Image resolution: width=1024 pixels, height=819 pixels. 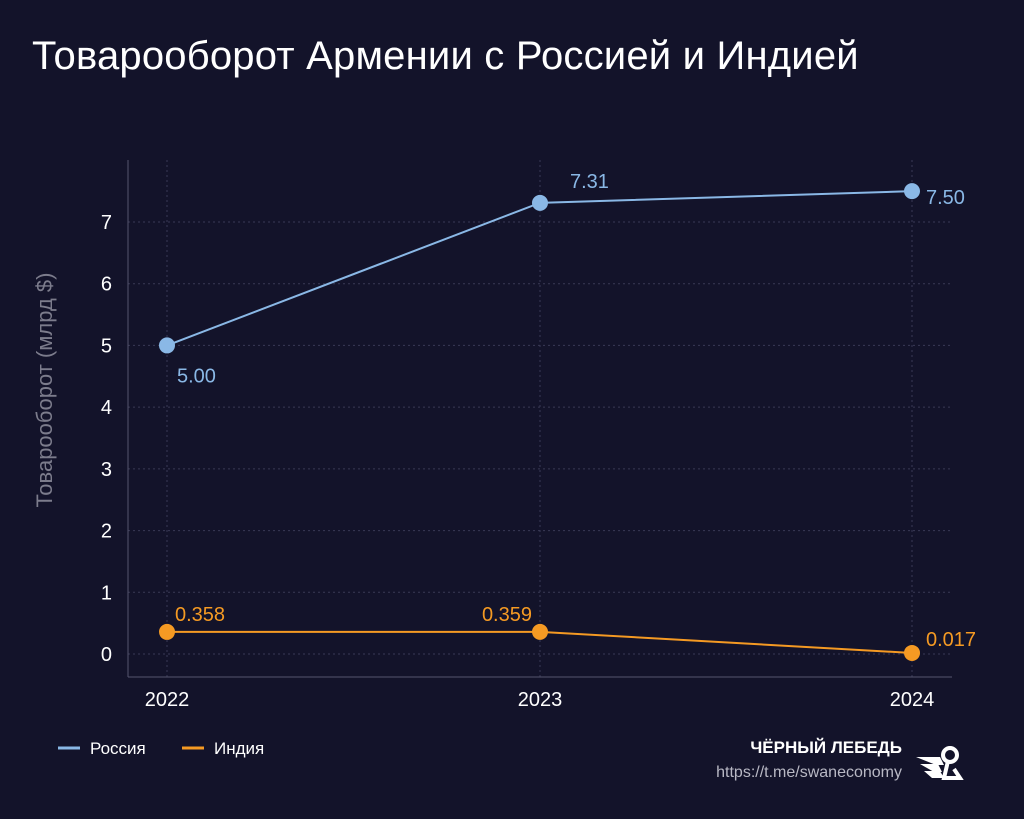 What do you see at coordinates (951, 640) in the screenshot?
I see `data-label: 0.017` at bounding box center [951, 640].